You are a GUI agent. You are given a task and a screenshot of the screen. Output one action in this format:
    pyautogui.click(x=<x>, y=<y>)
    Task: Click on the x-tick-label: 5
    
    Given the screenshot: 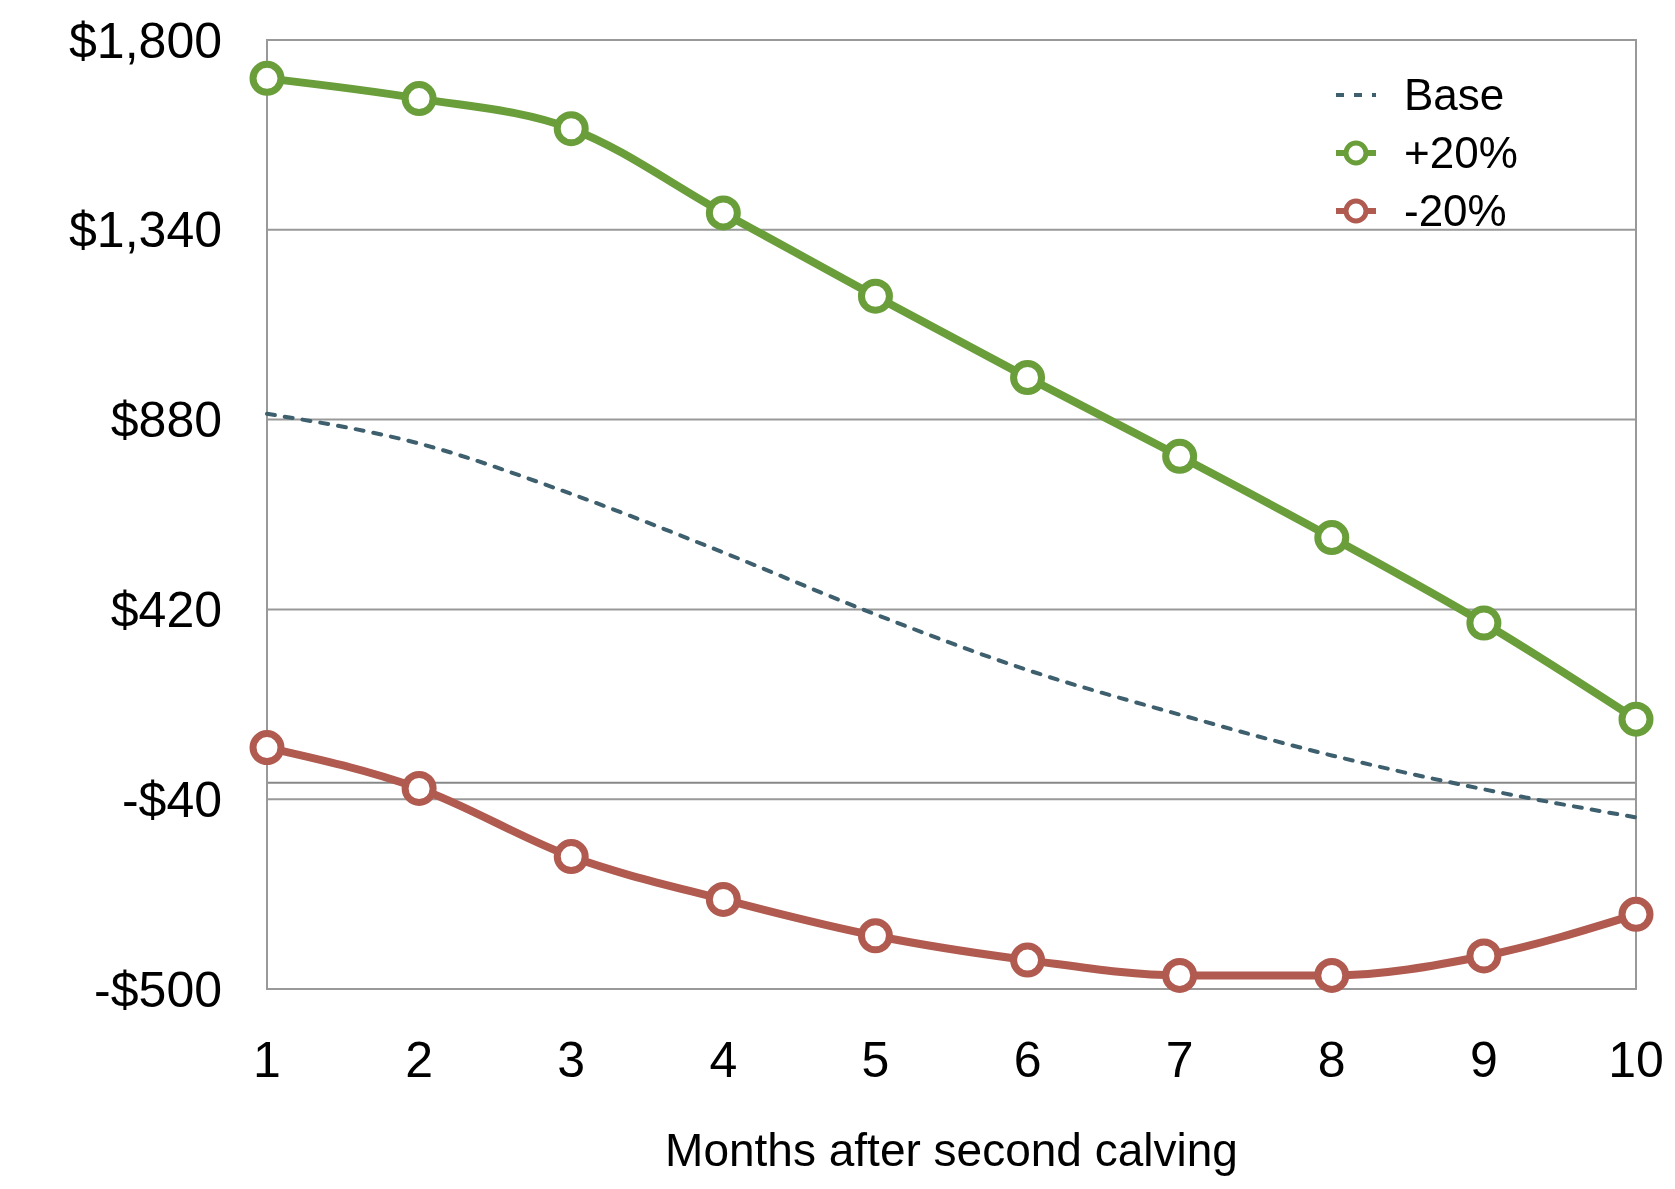 What is the action you would take?
    pyautogui.click(x=875, y=1060)
    